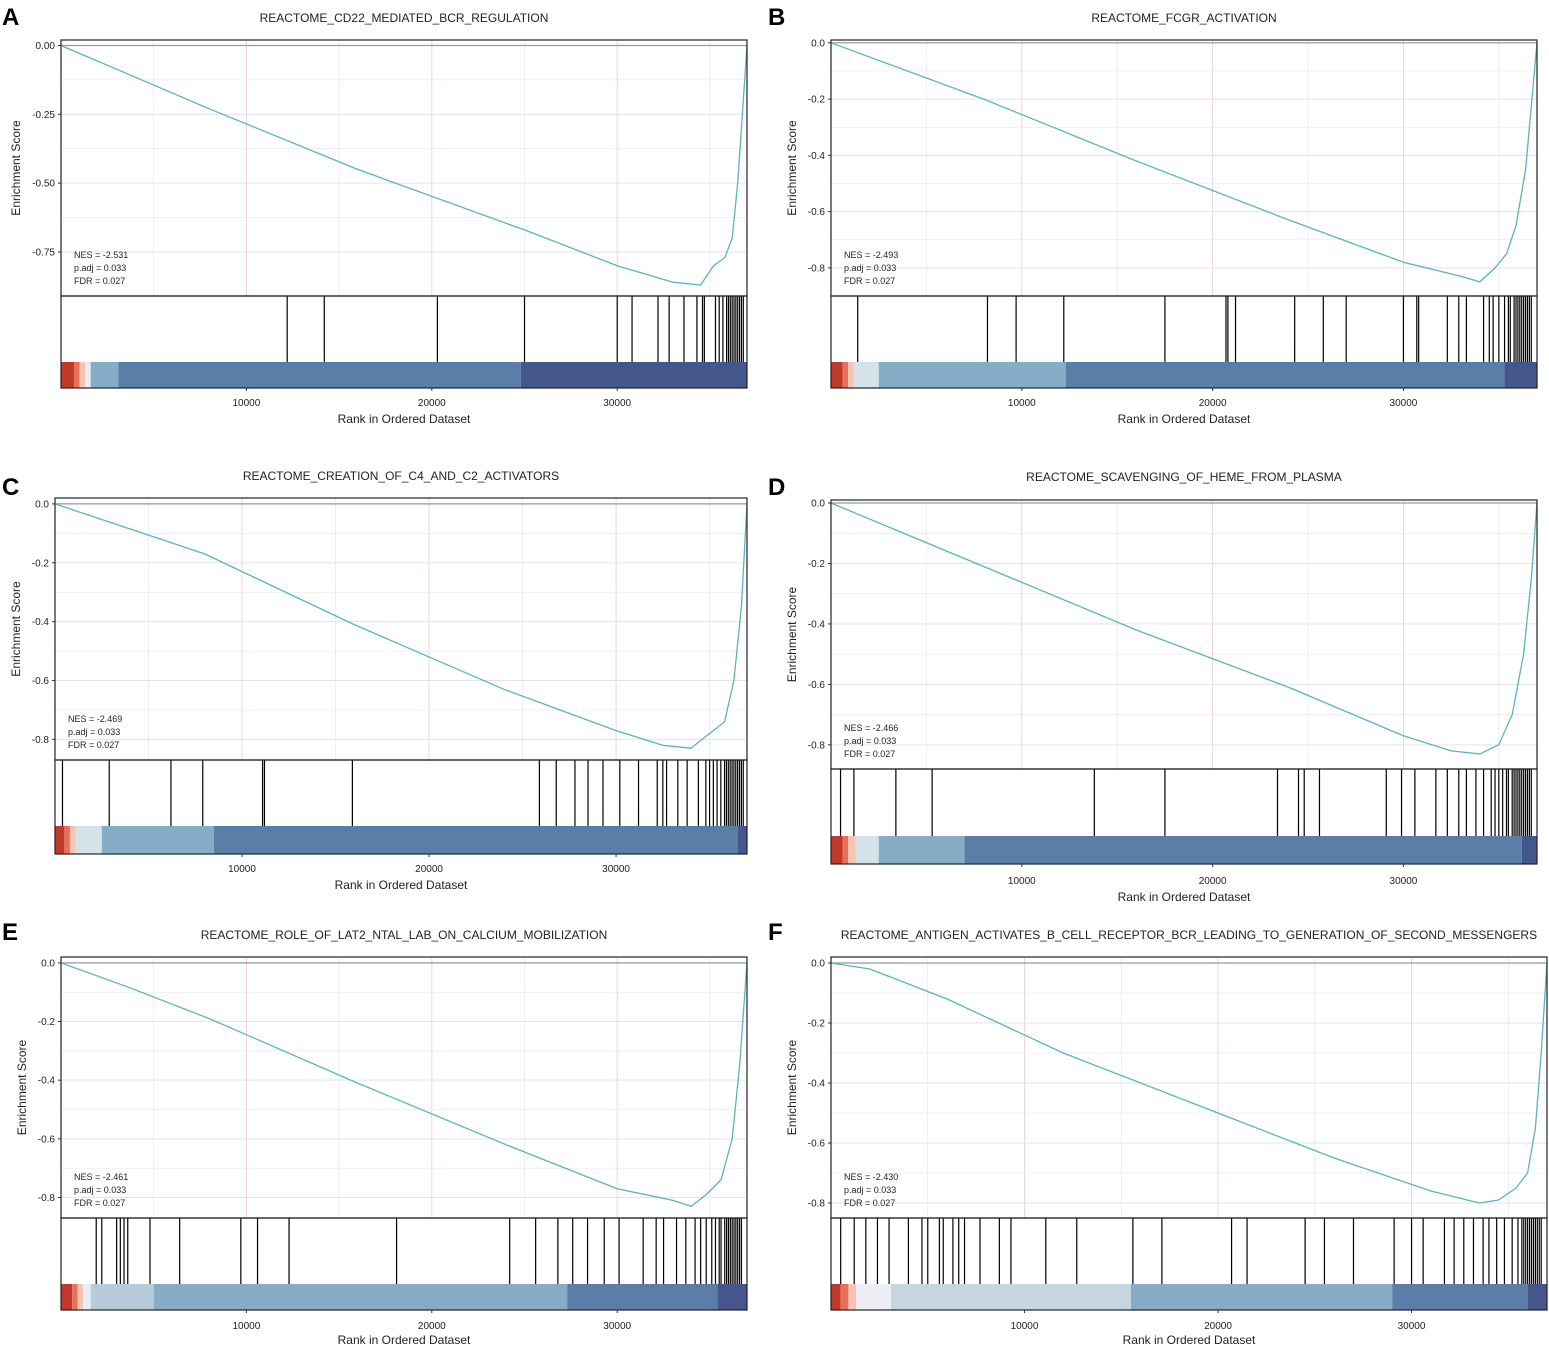  Describe the element at coordinates (46, 46) in the screenshot. I see `y-tick-label: 0.00` at that location.